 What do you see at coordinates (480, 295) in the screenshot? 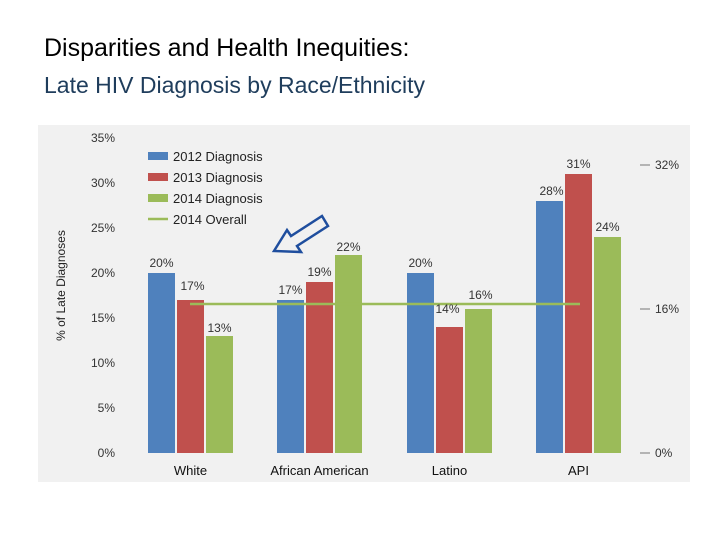
I see `data-label: 16%` at bounding box center [480, 295].